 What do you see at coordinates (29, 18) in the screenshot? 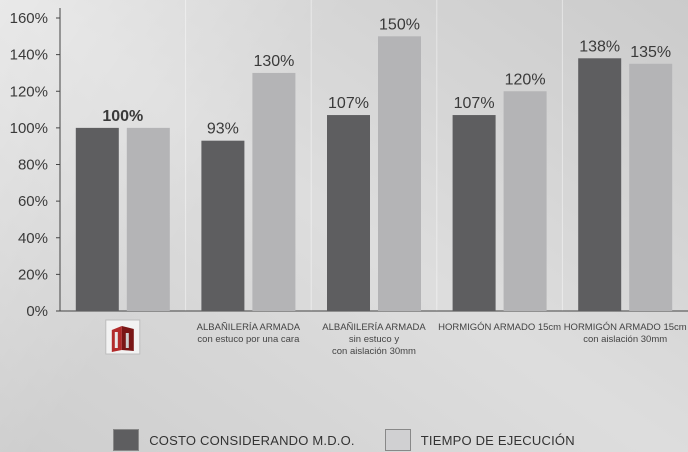
I see `y-tick-label: 160%` at bounding box center [29, 18].